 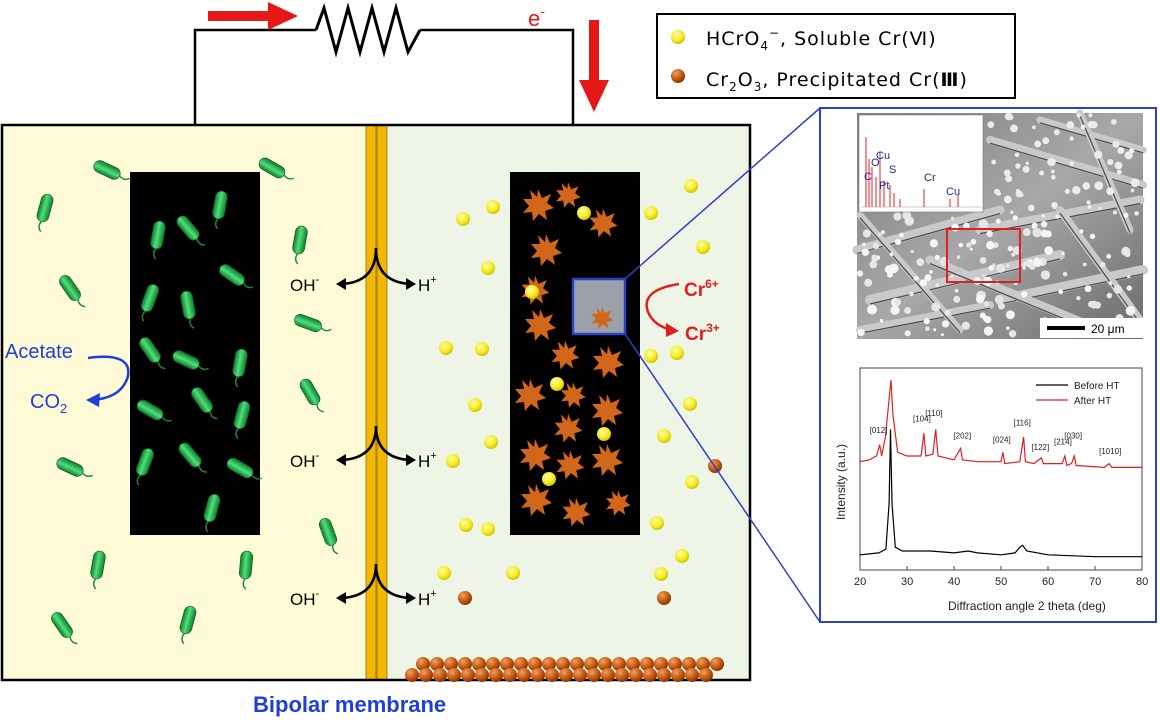 I want to click on xrd-peak-label: [012], so click(x=879, y=430).